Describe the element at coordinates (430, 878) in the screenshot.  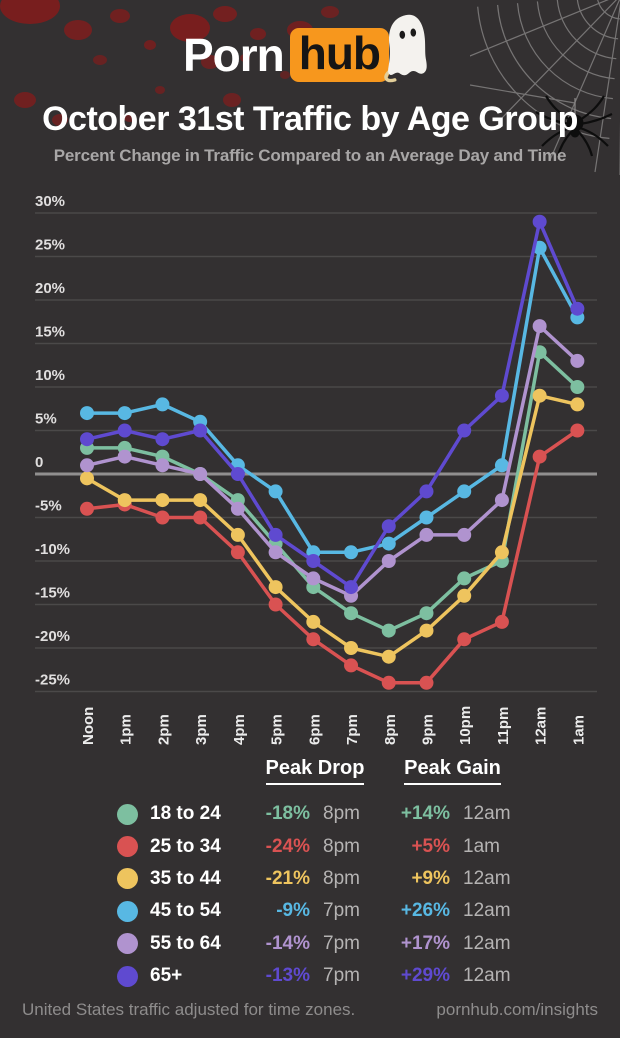
I see `peak-gain-value: +9%` at that location.